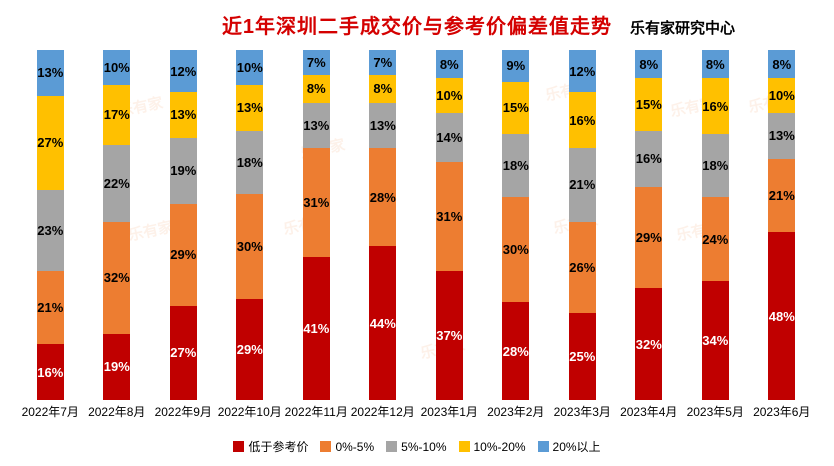 This screenshot has width=834, height=466. Describe the element at coordinates (782, 412) in the screenshot. I see `x-axis-label: 2023年6月` at that location.